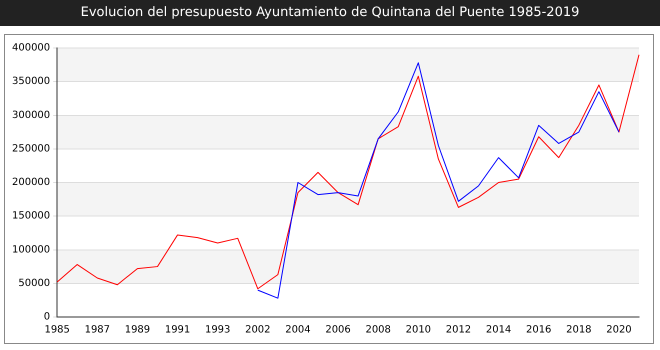 This screenshot has height=350, width=660. Describe the element at coordinates (31, 250) in the screenshot. I see `y-tick-label: 100000` at that location.